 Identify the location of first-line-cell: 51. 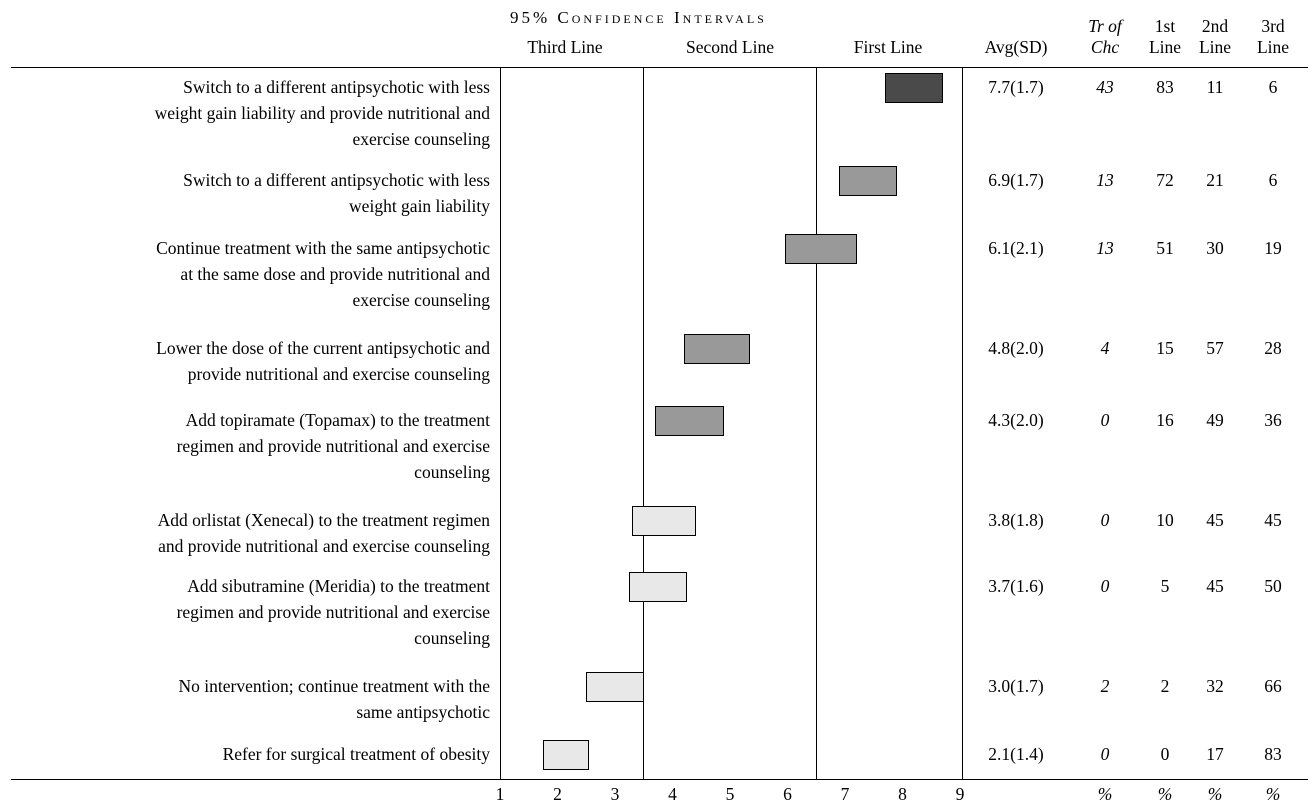
(1165, 248).